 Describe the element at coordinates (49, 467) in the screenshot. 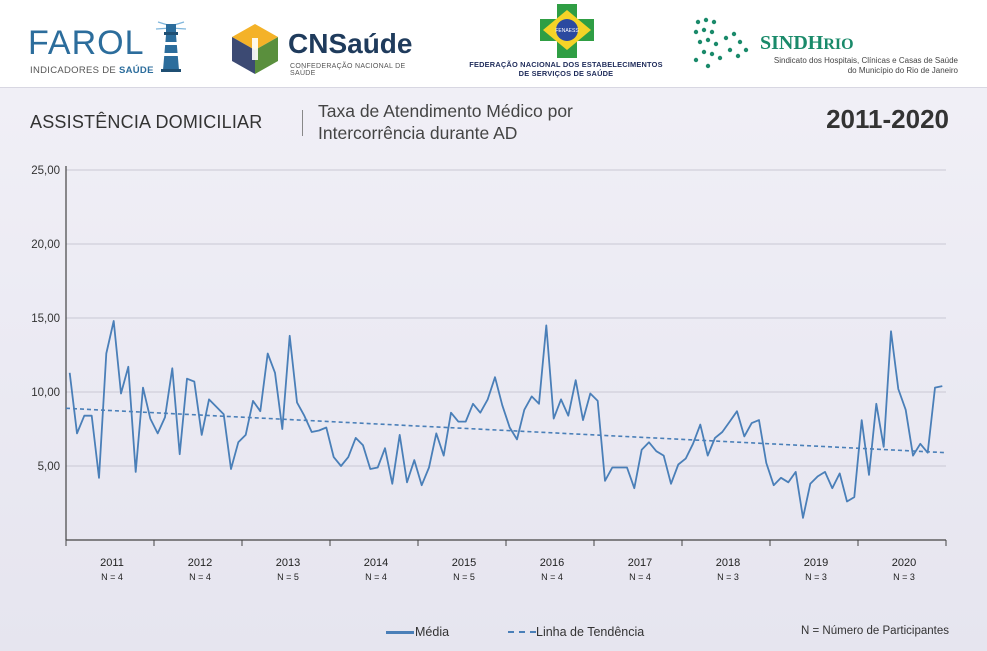

I see `y-tick-label: 5,00` at that location.